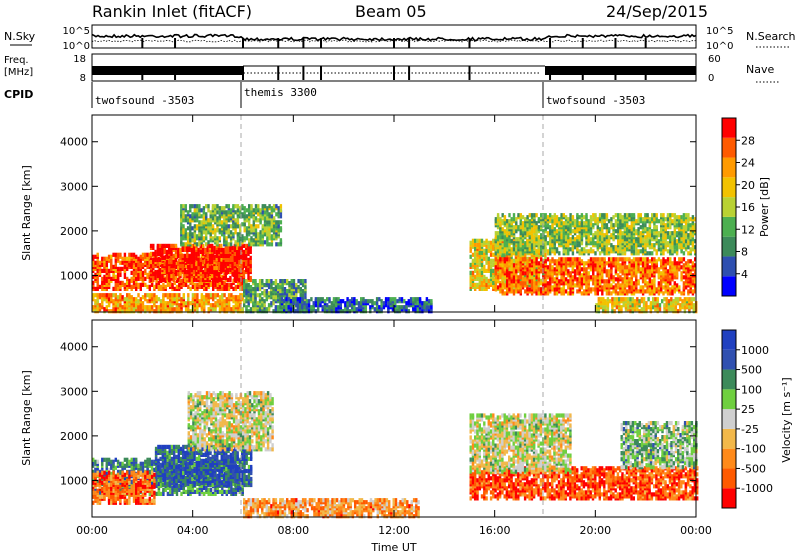 Image resolution: width=800 pixels, height=558 pixels. Describe the element at coordinates (247, 234) in the screenshot. I see `power-cell-1963` at that location.